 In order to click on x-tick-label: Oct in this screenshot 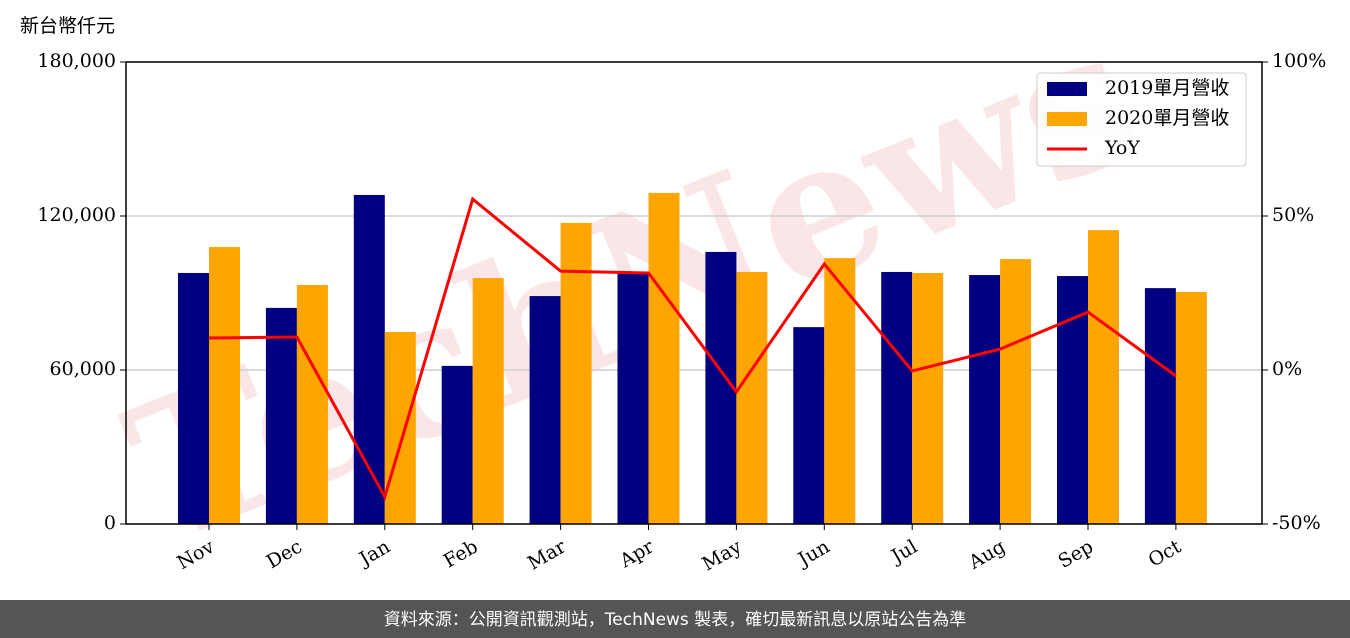, I will do `click(1165, 553)`.